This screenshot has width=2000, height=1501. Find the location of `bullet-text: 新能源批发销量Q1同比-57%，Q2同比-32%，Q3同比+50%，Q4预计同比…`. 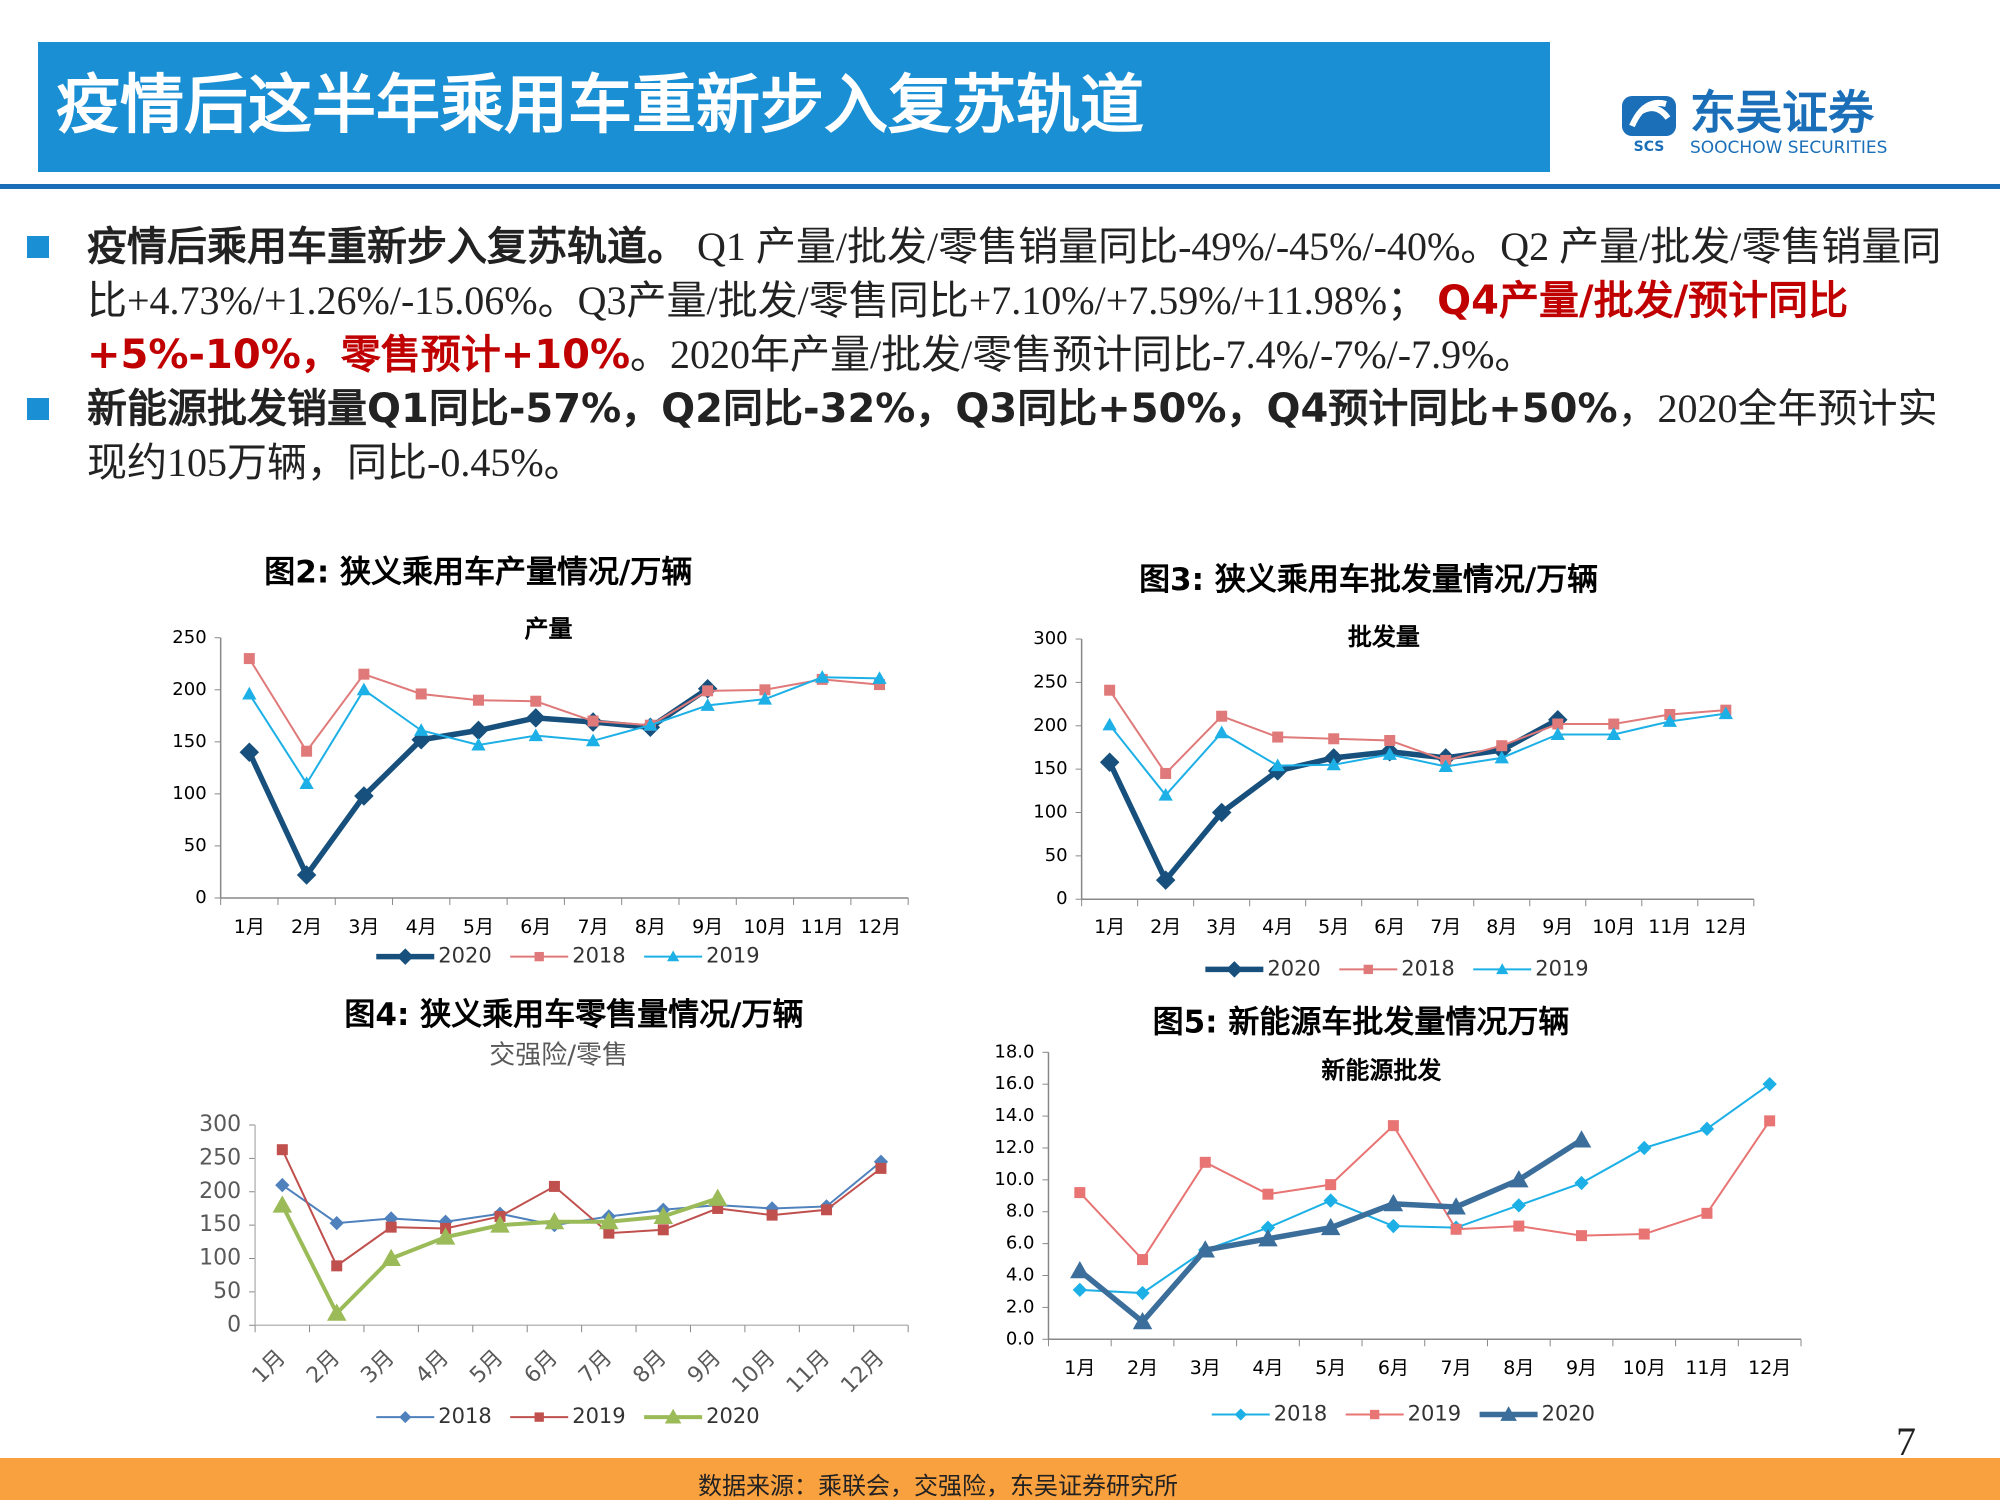

bullet-text: 新能源批发销量Q1同比-57%，Q2同比-32%，Q3同比+50%，Q4预计同比… is located at coordinates (852, 409).